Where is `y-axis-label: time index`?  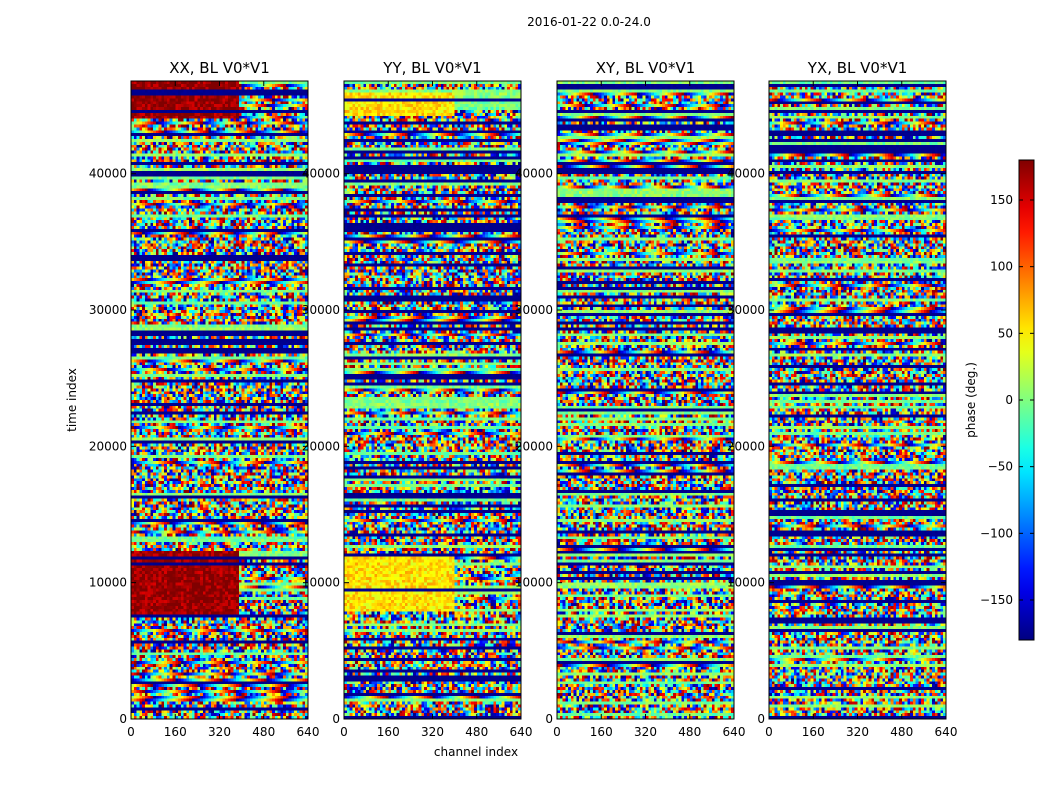 y-axis-label: time index is located at coordinates (72, 400).